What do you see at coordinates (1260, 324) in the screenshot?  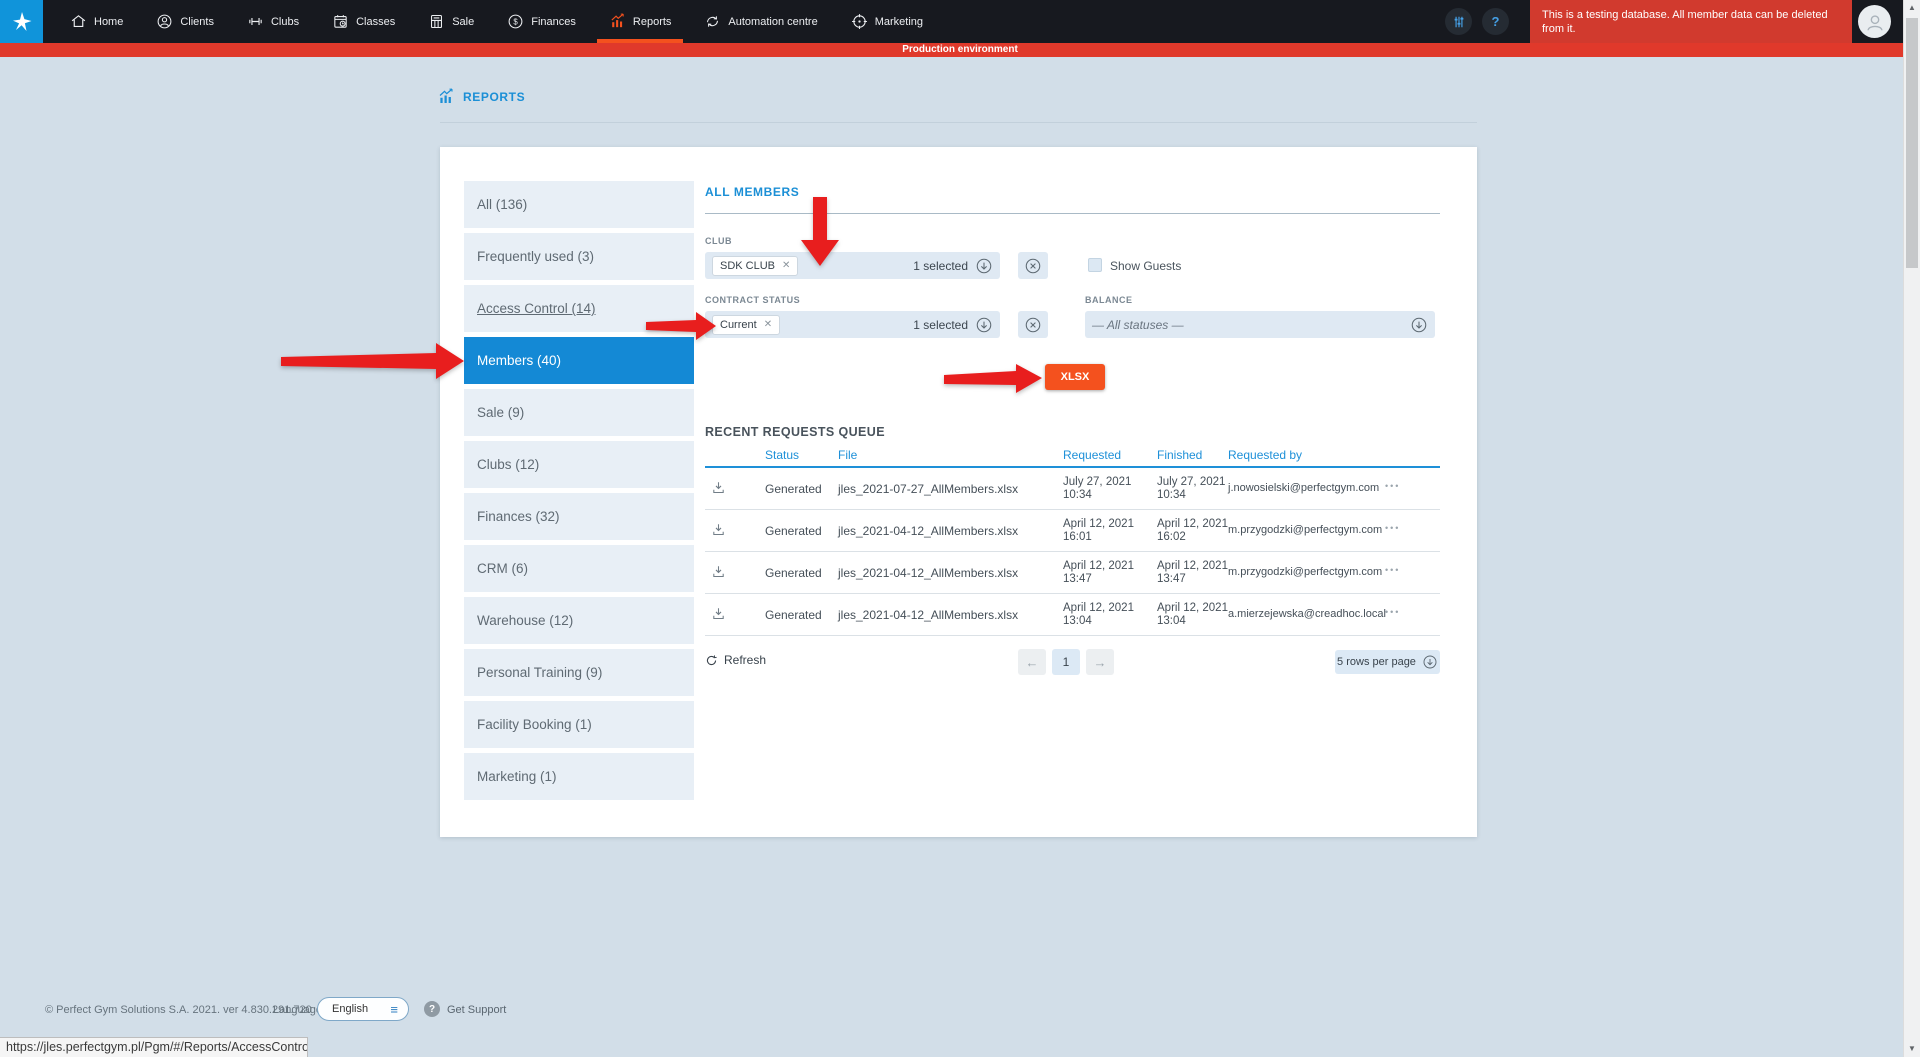 I see `balance-select: — All statuses —` at bounding box center [1260, 324].